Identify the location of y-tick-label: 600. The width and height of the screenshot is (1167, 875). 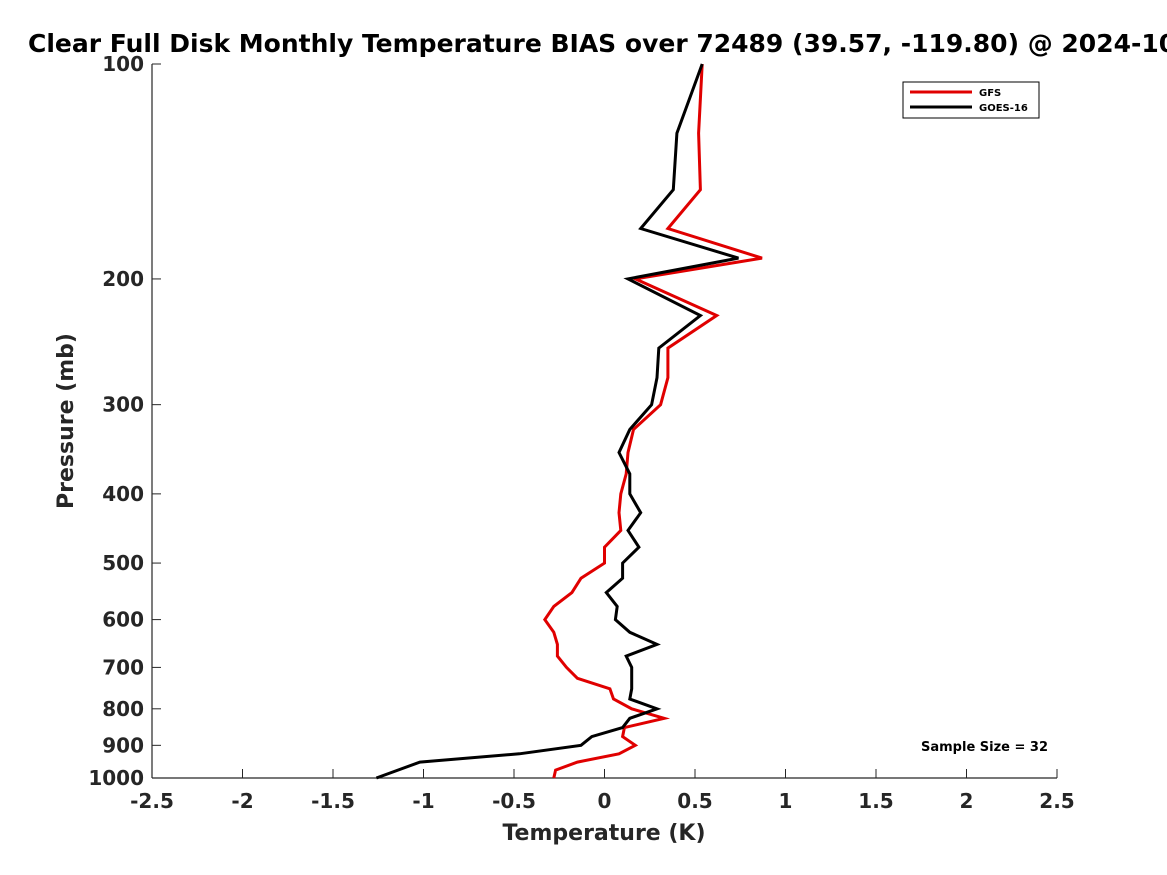
(123, 620).